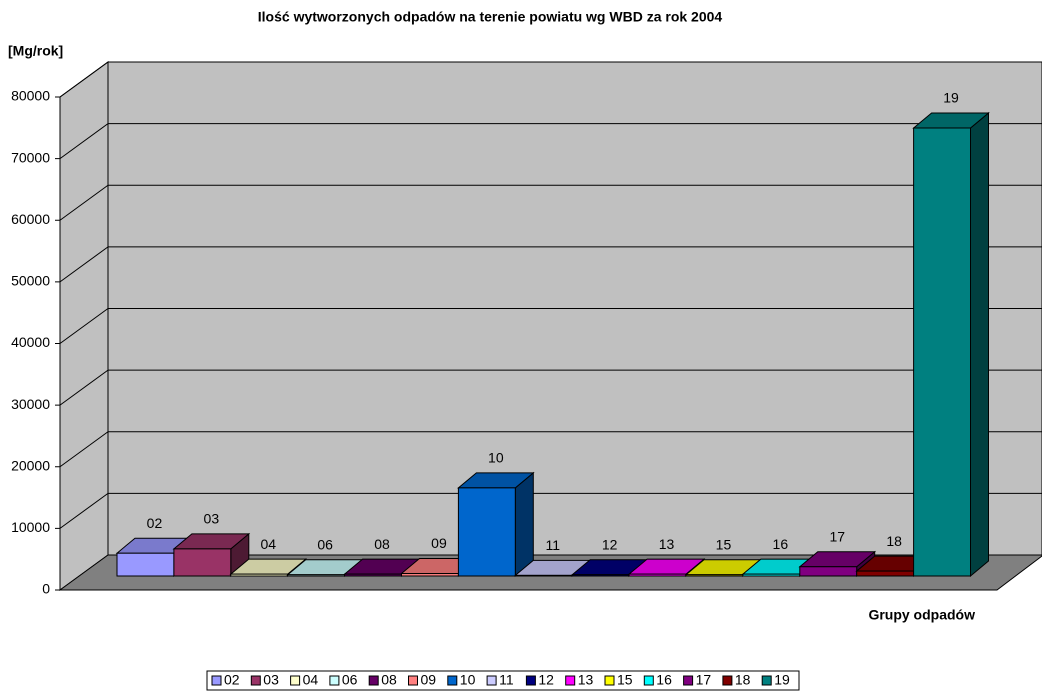 The width and height of the screenshot is (1042, 693). Describe the element at coordinates (35, 51) in the screenshot. I see `y-axis-label: [Mg/rok]` at that location.